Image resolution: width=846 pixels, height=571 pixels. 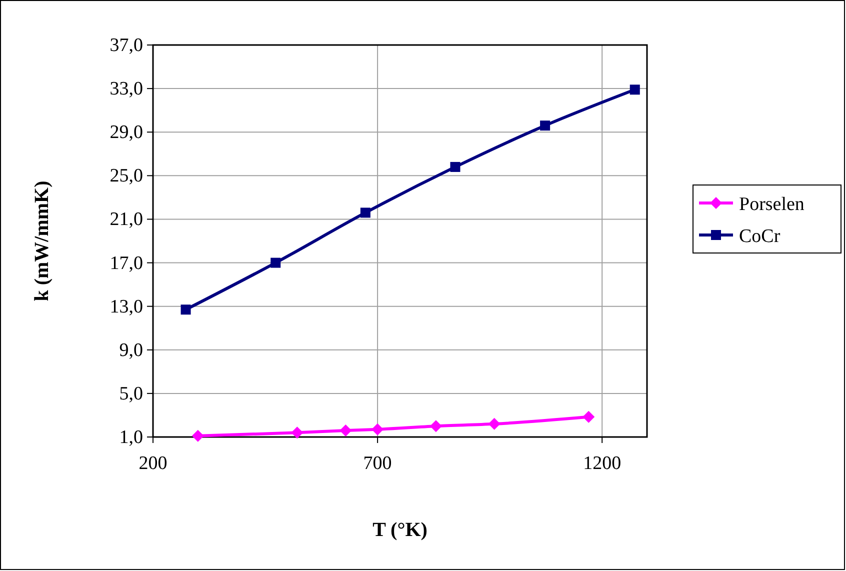 What do you see at coordinates (126, 307) in the screenshot?
I see `y-tick-label: 13,0` at bounding box center [126, 307].